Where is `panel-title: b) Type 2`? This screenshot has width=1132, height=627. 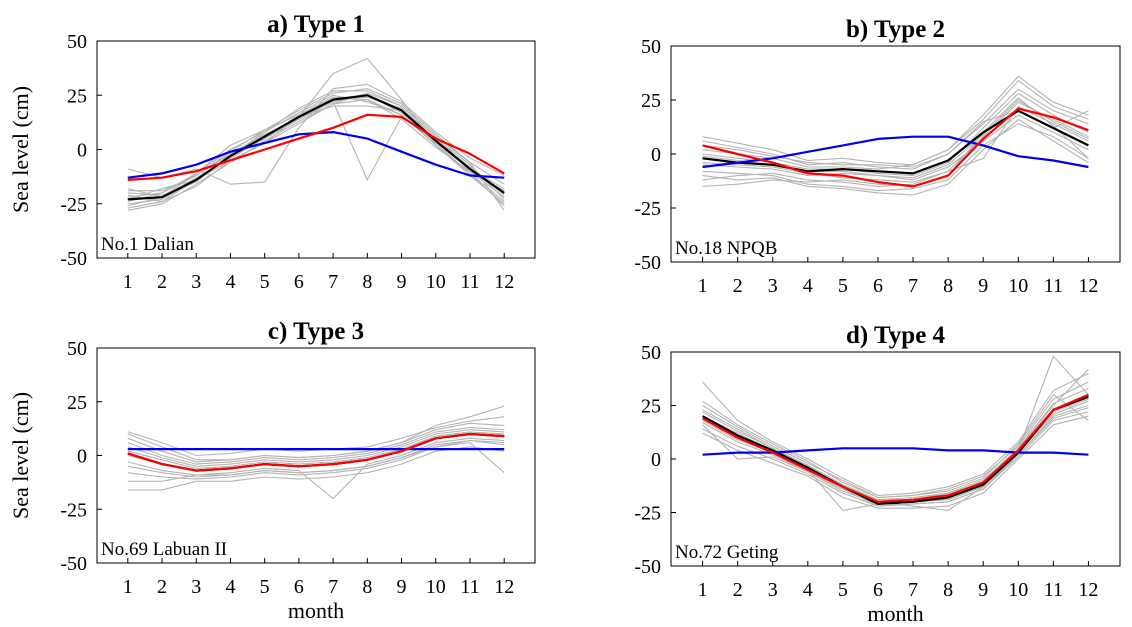
panel-title: b) Type 2 is located at coordinates (895, 29).